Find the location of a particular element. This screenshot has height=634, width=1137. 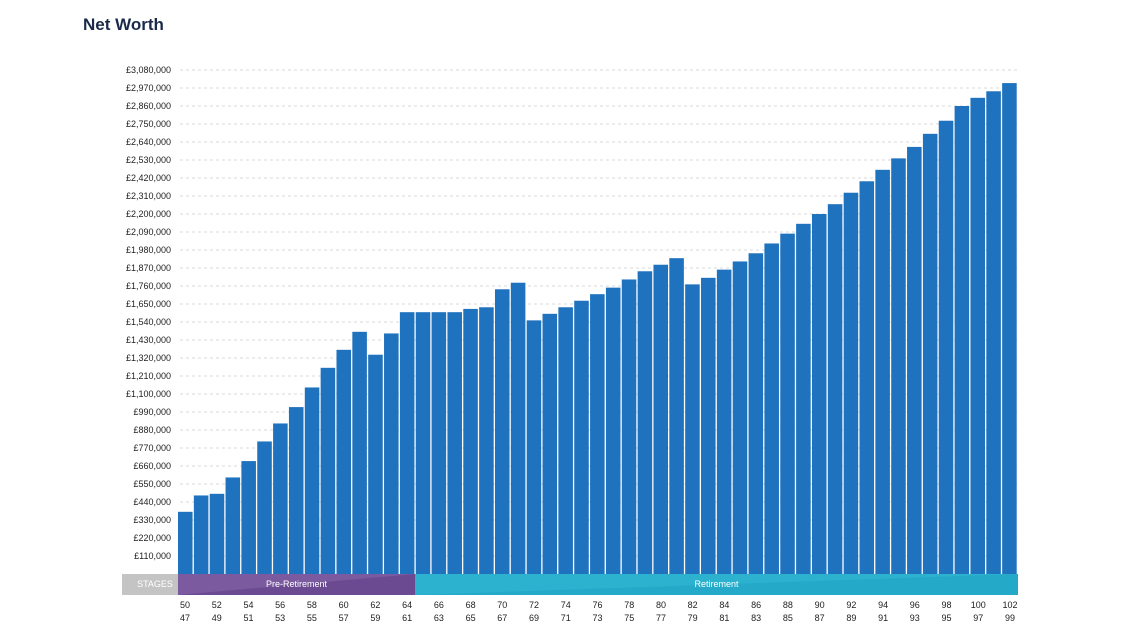

y-tick-label: £1,870,000 is located at coordinates (148, 268).